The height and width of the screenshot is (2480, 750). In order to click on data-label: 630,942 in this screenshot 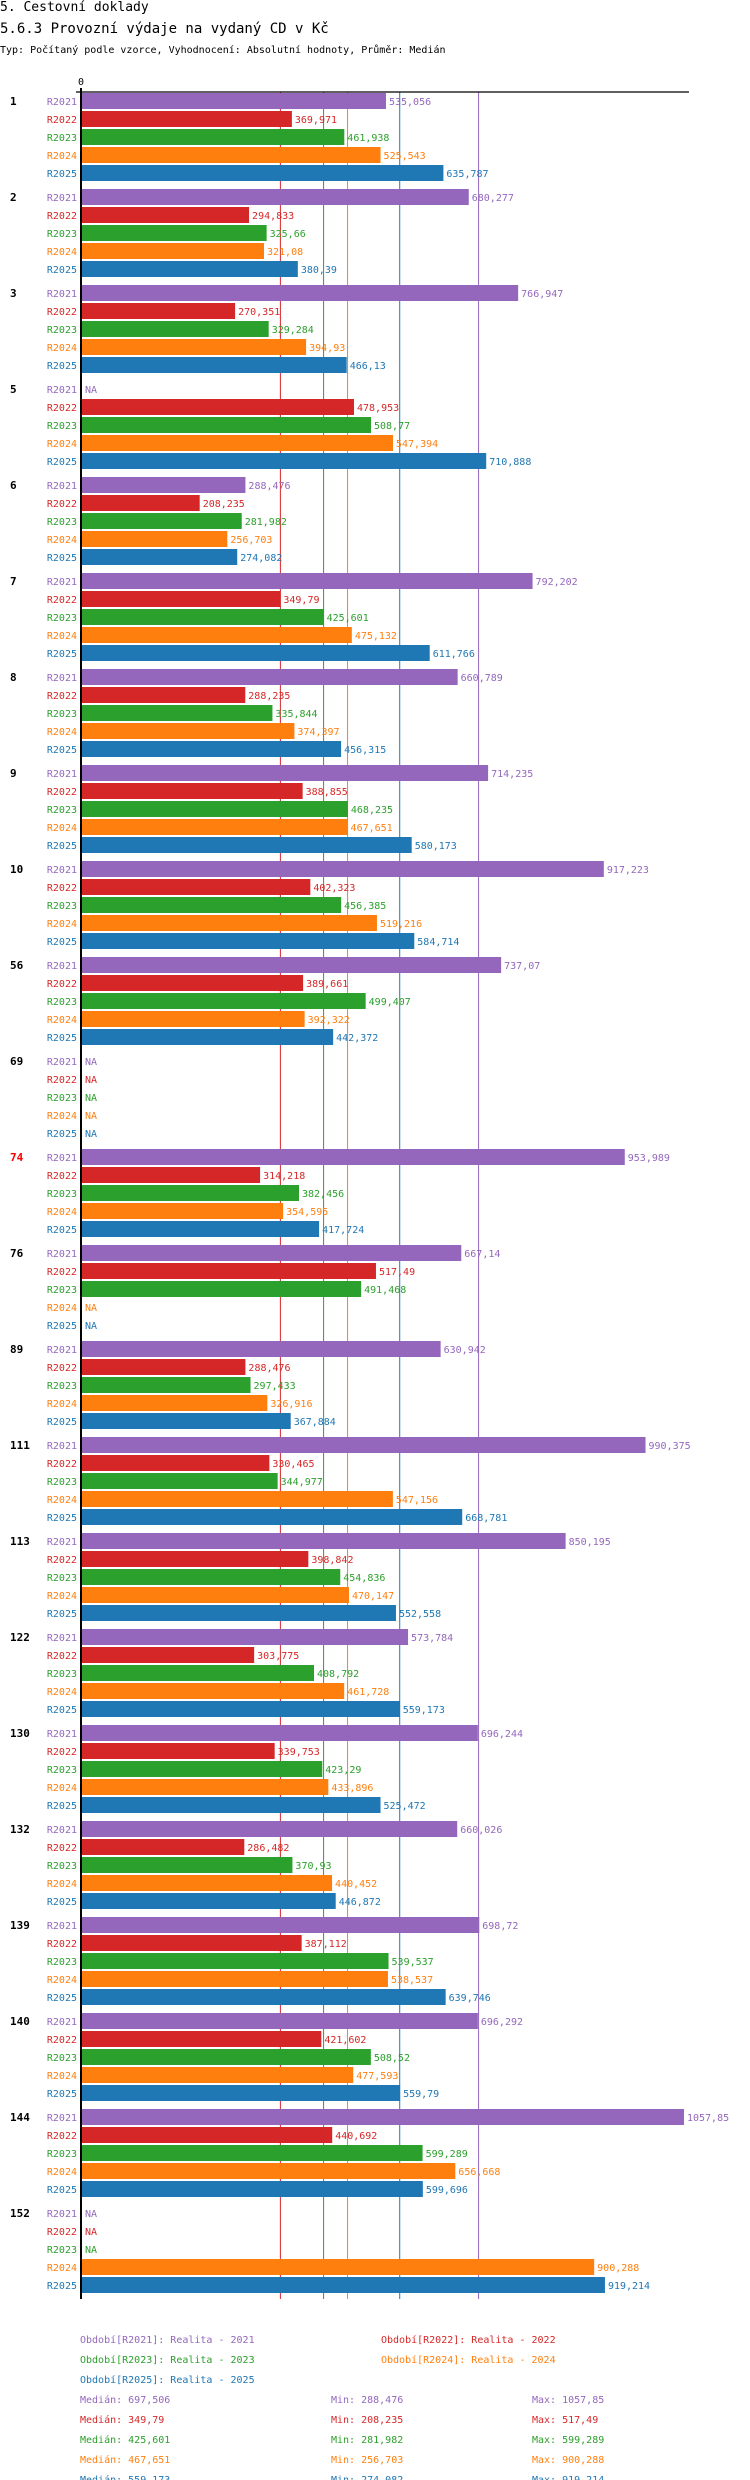, I will do `click(465, 1350)`.